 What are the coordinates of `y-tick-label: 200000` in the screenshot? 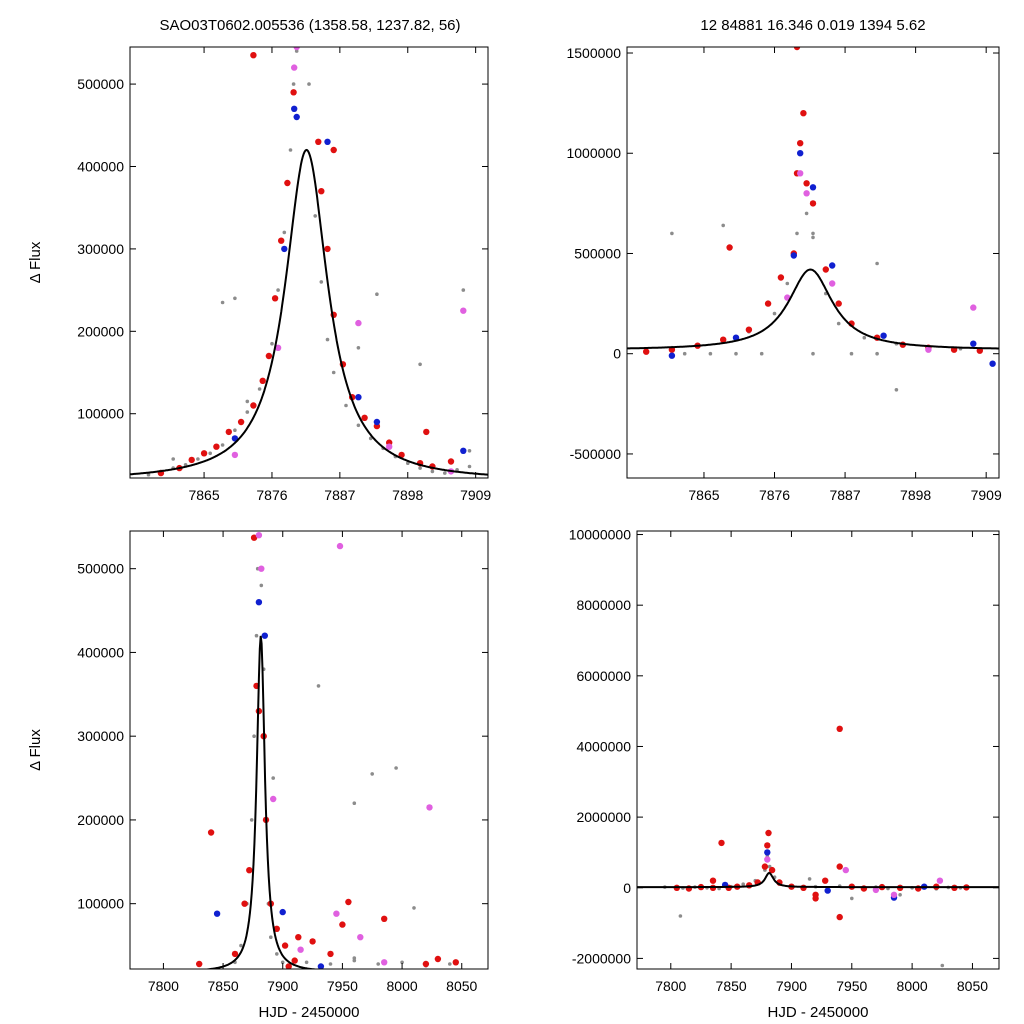 It's located at (100, 331).